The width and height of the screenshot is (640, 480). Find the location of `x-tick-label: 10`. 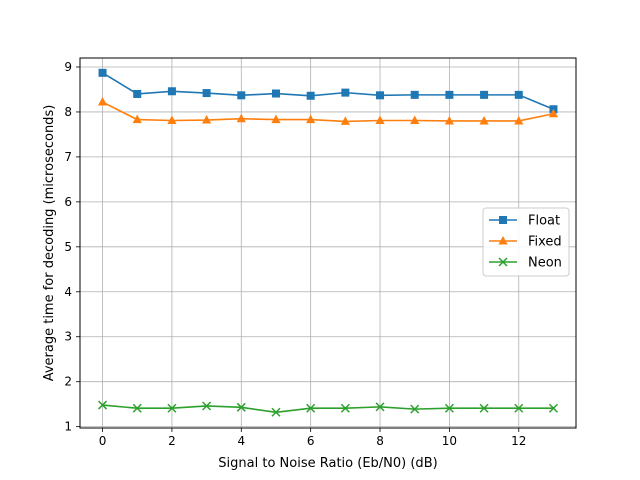

x-tick-label: 10 is located at coordinates (449, 441).